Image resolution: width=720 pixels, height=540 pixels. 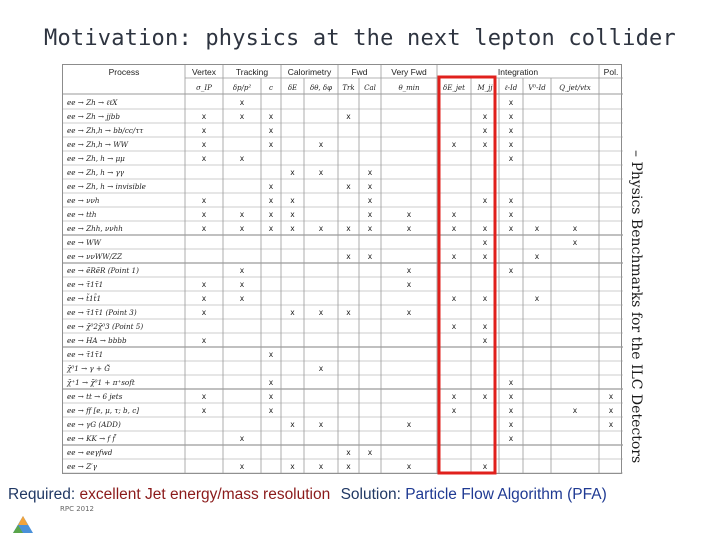 What do you see at coordinates (102, 312) in the screenshot?
I see `process-label: ee → τ̃1τ̃1 (Point 3)` at bounding box center [102, 312].